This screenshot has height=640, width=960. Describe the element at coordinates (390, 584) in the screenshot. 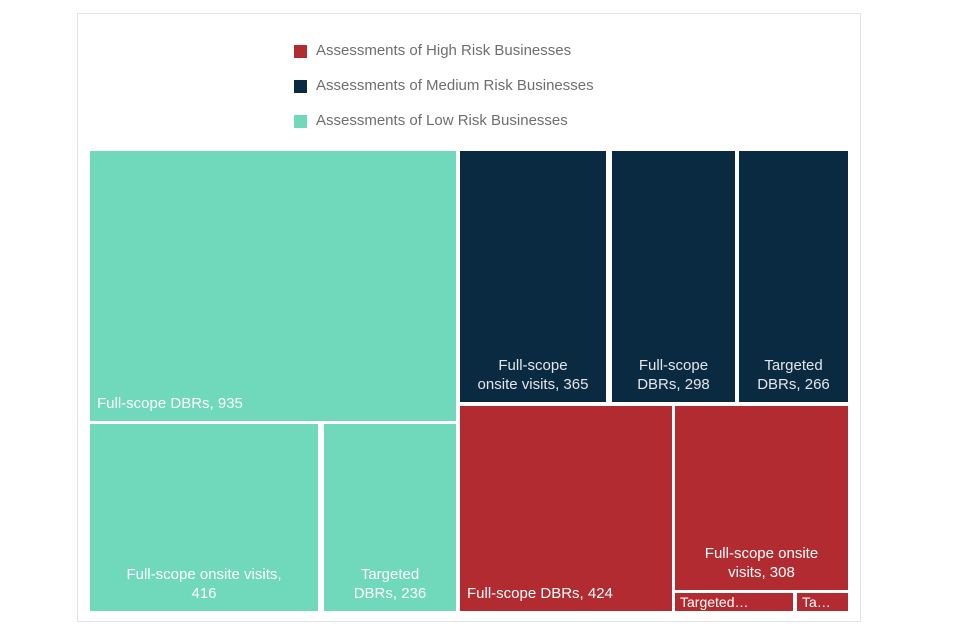

I see `treemap-cell-label: Targeted DBRs, 236` at that location.